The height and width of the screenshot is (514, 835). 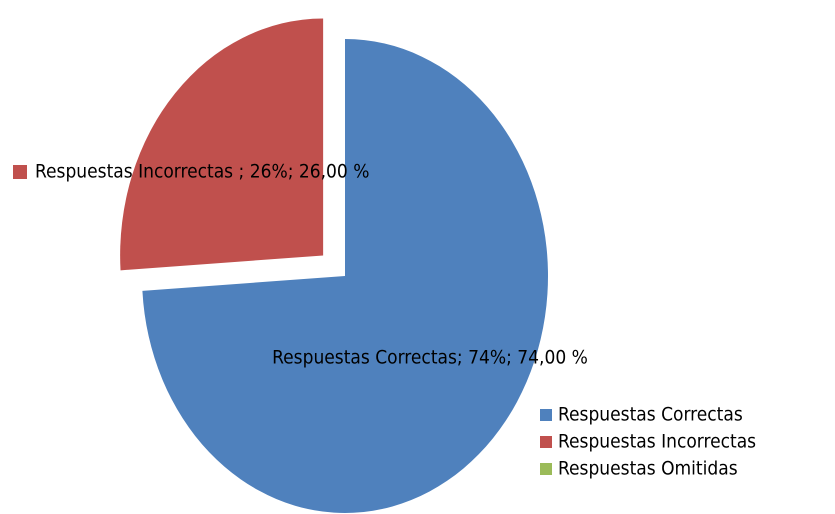 I want to click on legend-label: Respuestas Omitidas, so click(x=648, y=469).